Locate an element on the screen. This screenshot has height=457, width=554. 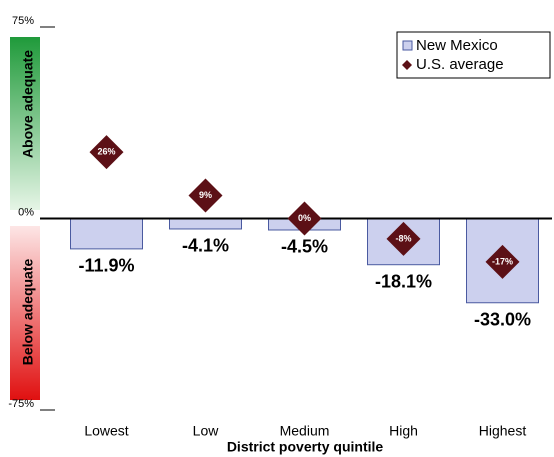
x-tick-label: Low is located at coordinates (206, 431).